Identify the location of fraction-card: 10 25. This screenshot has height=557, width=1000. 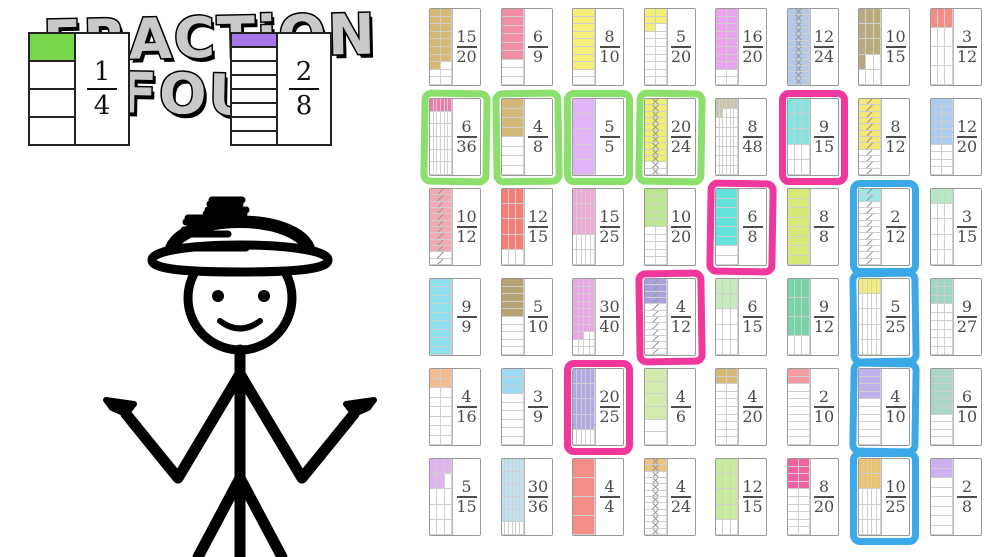
(884, 497).